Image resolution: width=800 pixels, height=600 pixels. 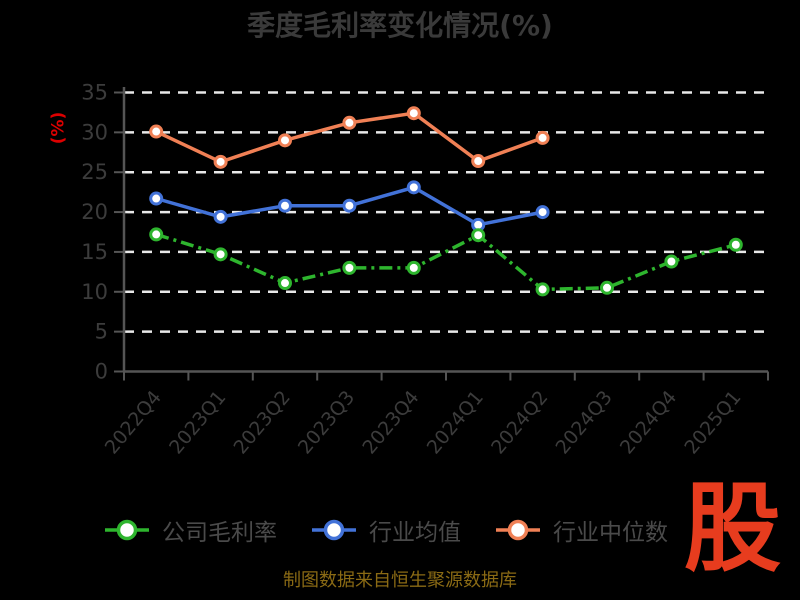 What do you see at coordinates (58, 128) in the screenshot?
I see `y-axis-unit-label: (%)` at bounding box center [58, 128].